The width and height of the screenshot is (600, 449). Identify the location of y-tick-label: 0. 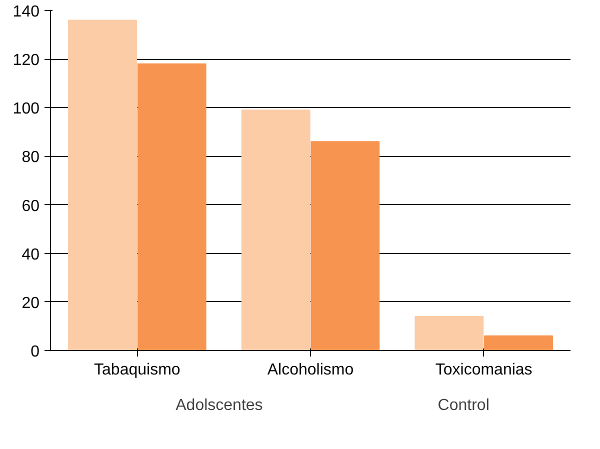
(35, 352).